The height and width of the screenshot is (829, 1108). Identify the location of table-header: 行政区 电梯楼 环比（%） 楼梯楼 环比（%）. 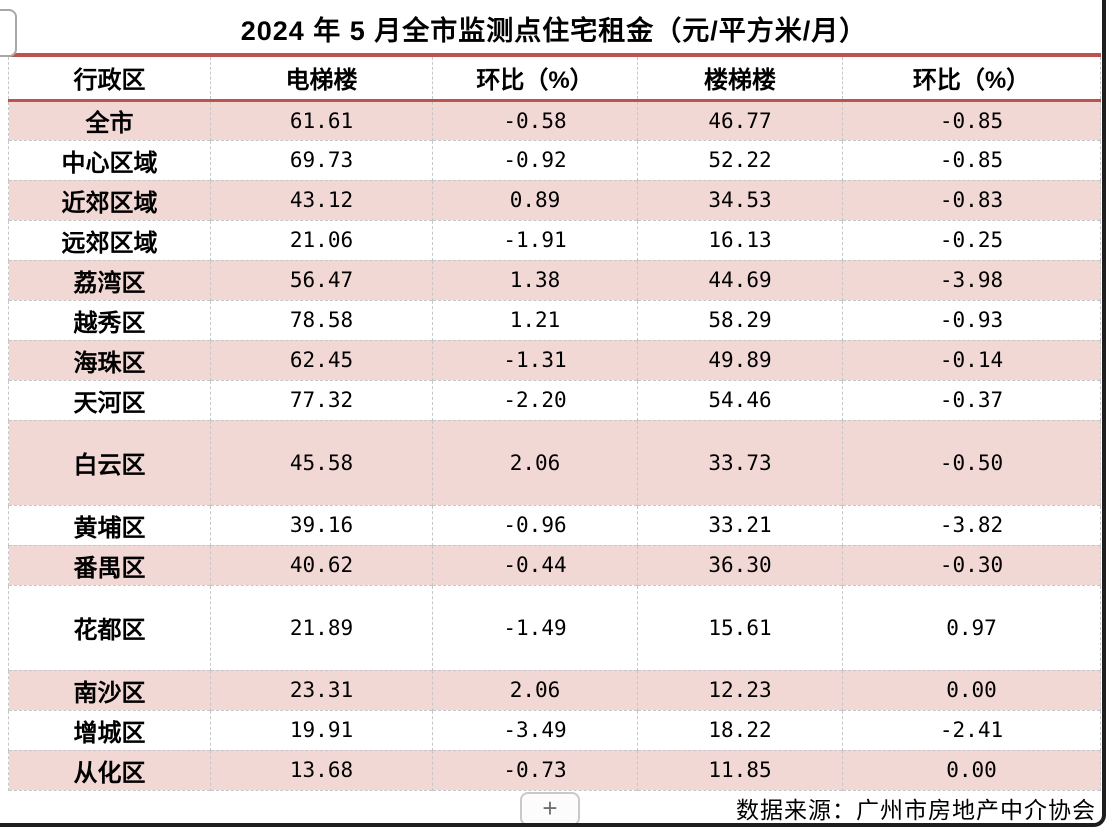
(554, 77).